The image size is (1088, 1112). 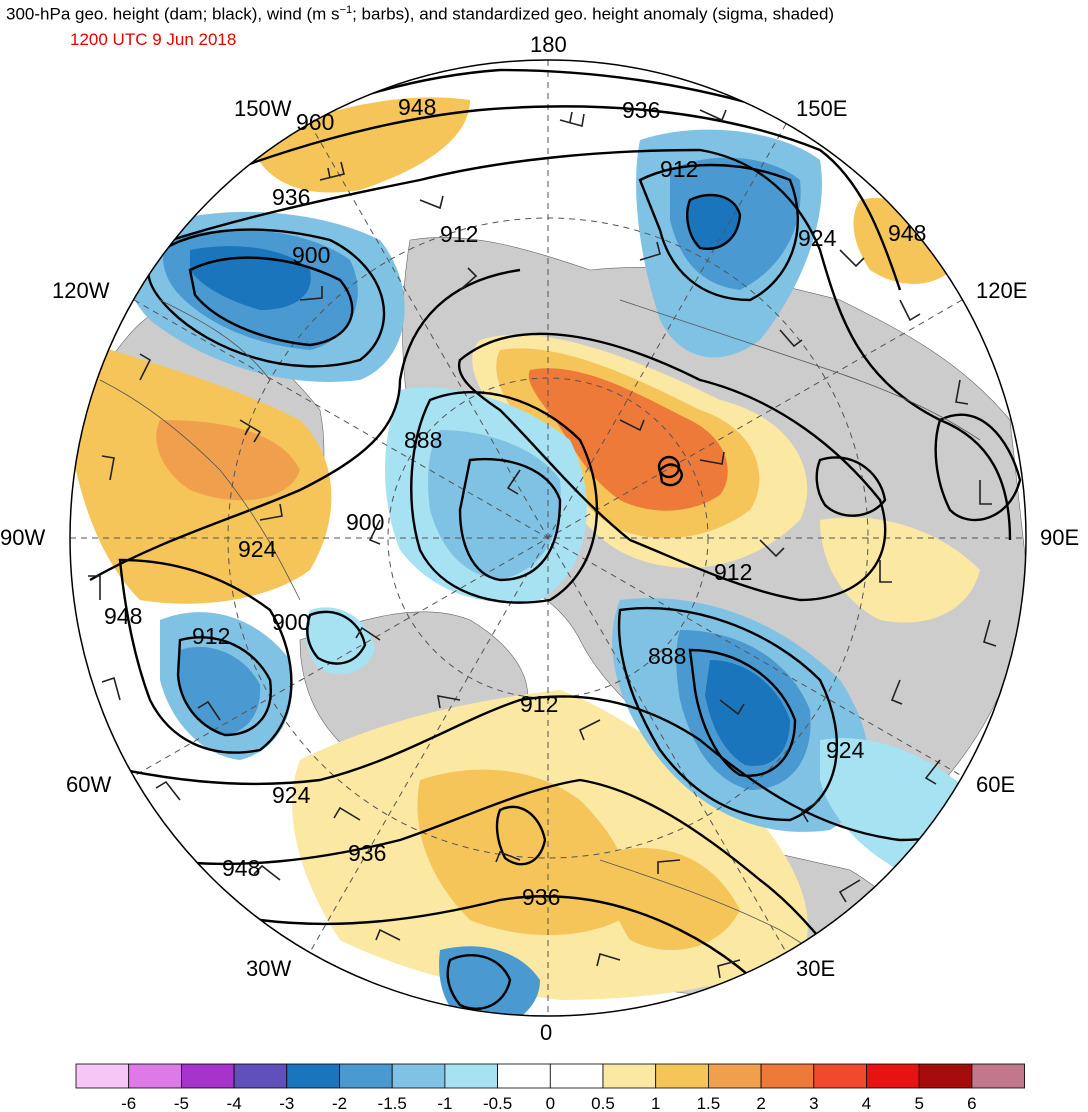 What do you see at coordinates (866, 1103) in the screenshot?
I see `colorbar-label: 4` at bounding box center [866, 1103].